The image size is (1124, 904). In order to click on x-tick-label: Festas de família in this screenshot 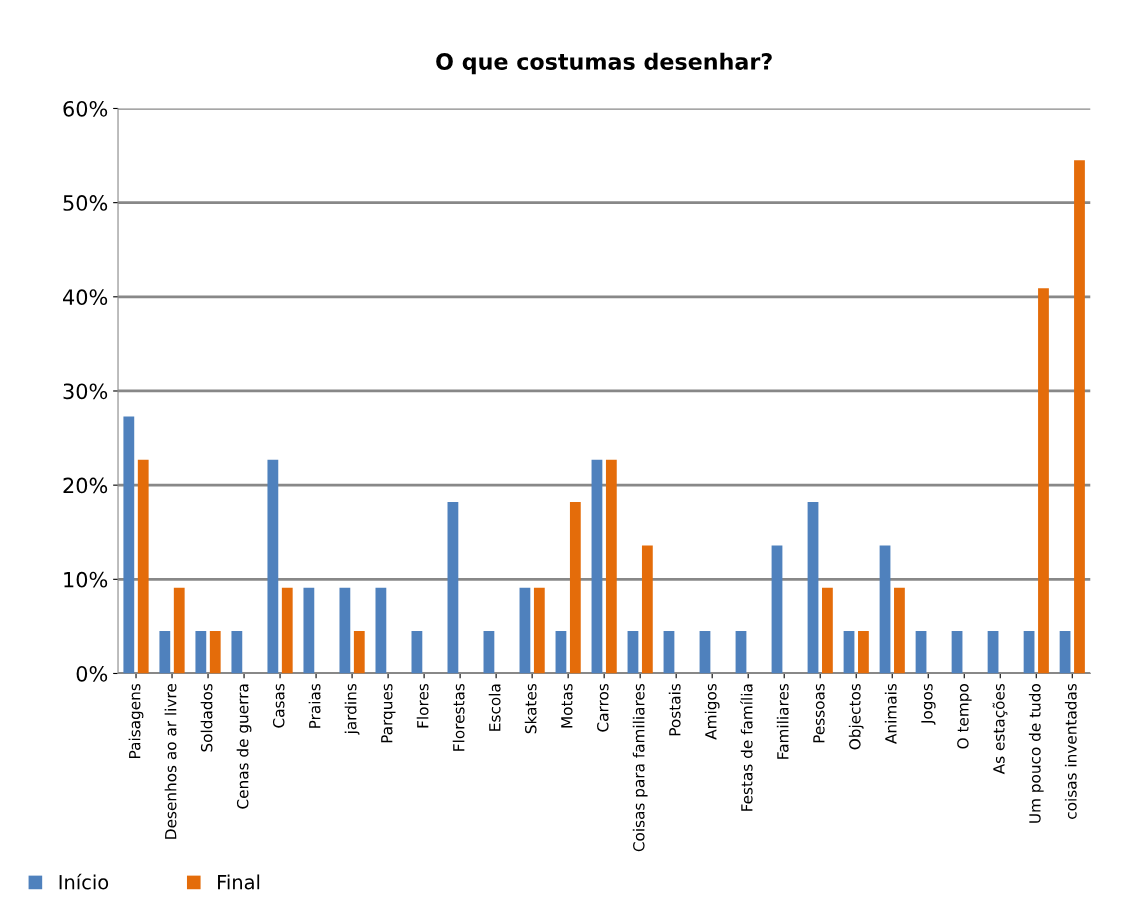, I will do `click(746, 747)`.